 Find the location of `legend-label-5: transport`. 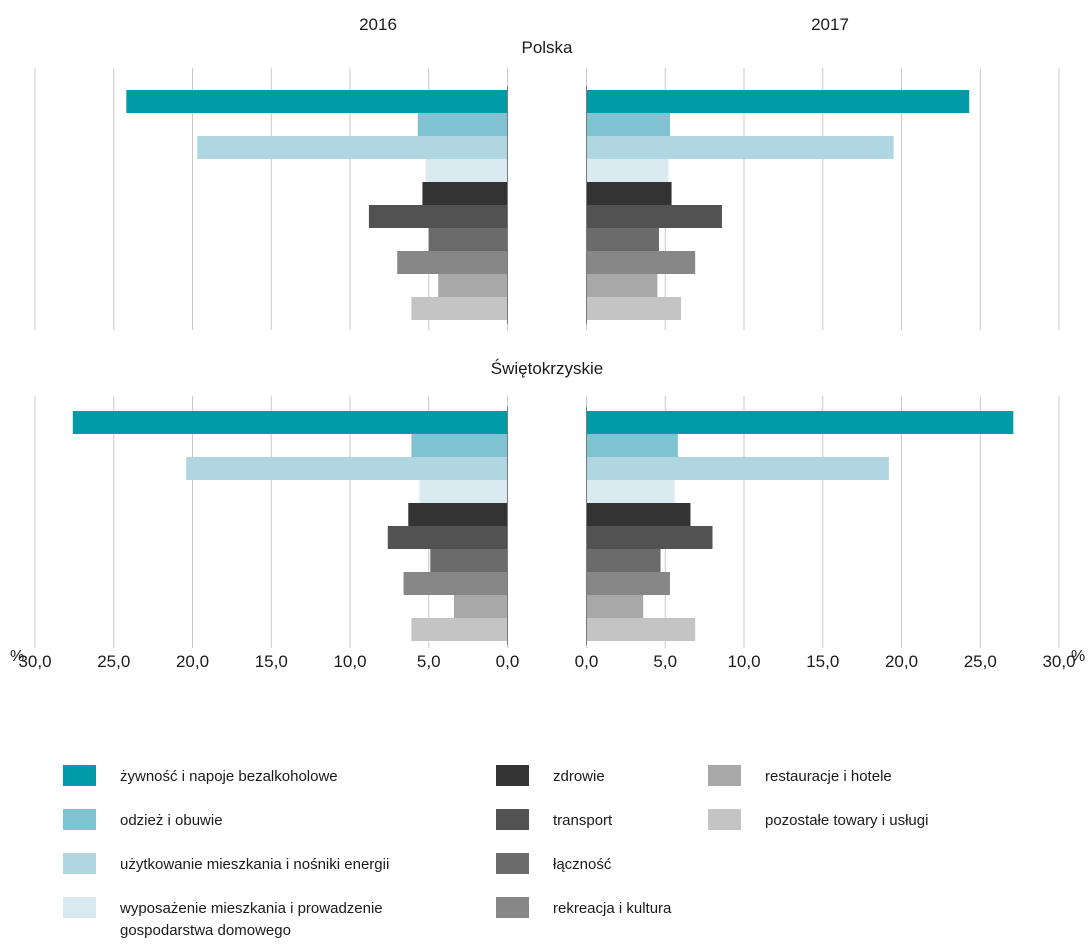

legend-label-5: transport is located at coordinates (583, 820).